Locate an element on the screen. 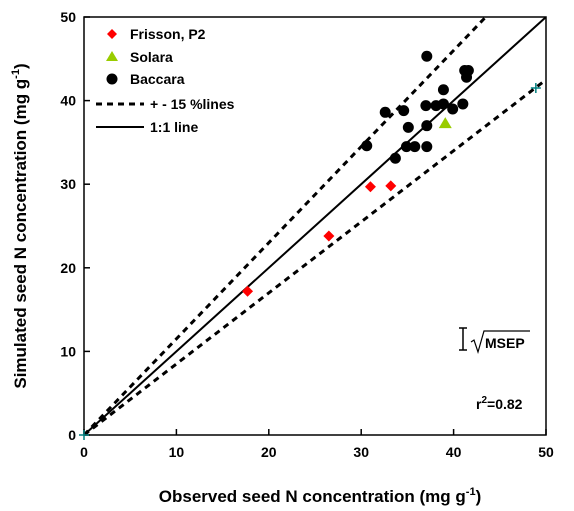  x-tick-label: 10 is located at coordinates (177, 452).